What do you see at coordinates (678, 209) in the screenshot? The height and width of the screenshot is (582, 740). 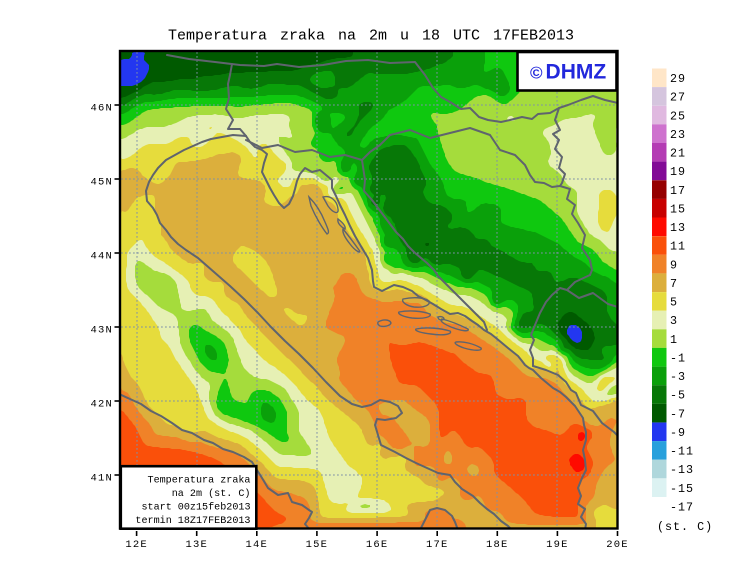 I see `svg-text: 15` at bounding box center [678, 209].